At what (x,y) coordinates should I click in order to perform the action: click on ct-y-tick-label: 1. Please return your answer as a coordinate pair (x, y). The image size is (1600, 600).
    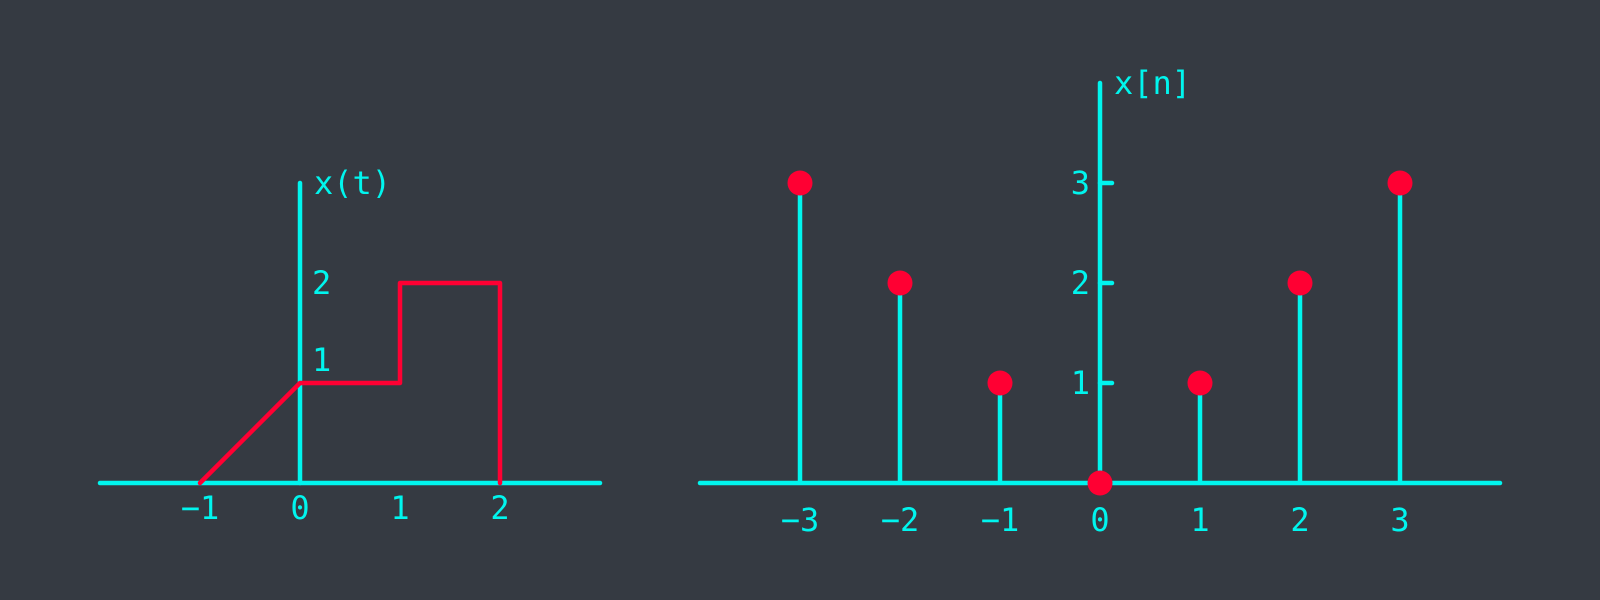
    Looking at the image, I should click on (321, 360).